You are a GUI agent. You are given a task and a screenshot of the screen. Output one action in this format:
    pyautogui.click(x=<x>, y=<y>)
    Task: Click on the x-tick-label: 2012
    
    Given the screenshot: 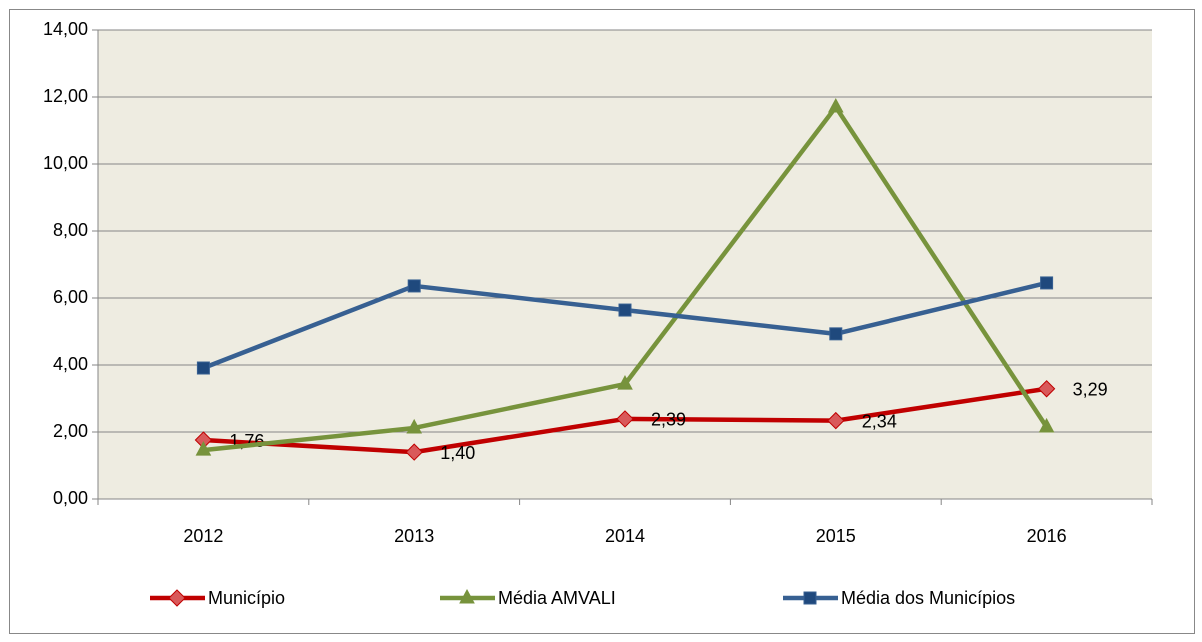 What is the action you would take?
    pyautogui.click(x=203, y=536)
    